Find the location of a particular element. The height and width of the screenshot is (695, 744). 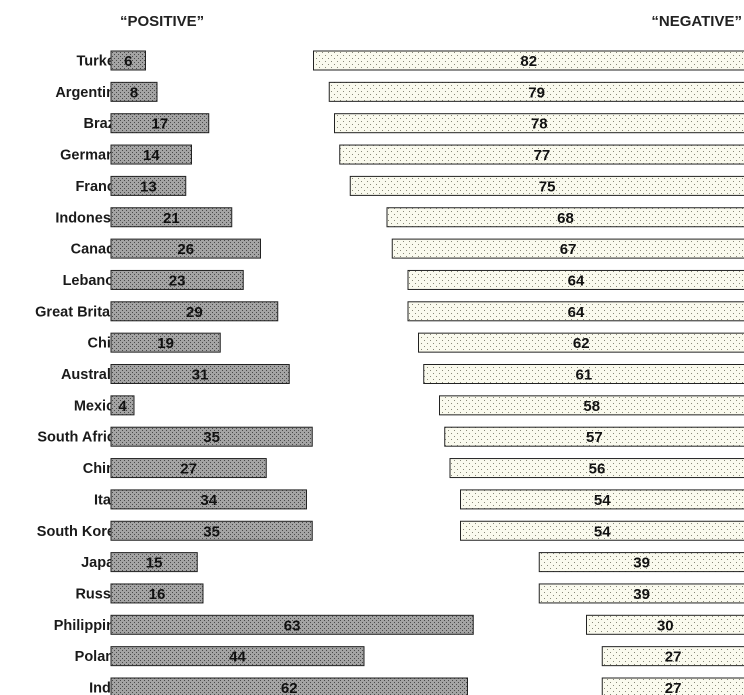

negative-value-brazil: 78 is located at coordinates (539, 124).